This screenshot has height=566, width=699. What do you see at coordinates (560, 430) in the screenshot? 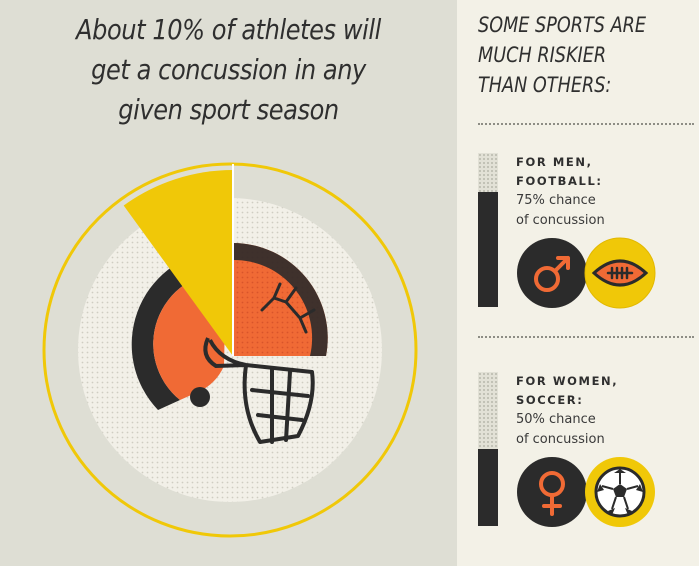
I see `panel-stat: 50% chance of concussion` at bounding box center [560, 430].